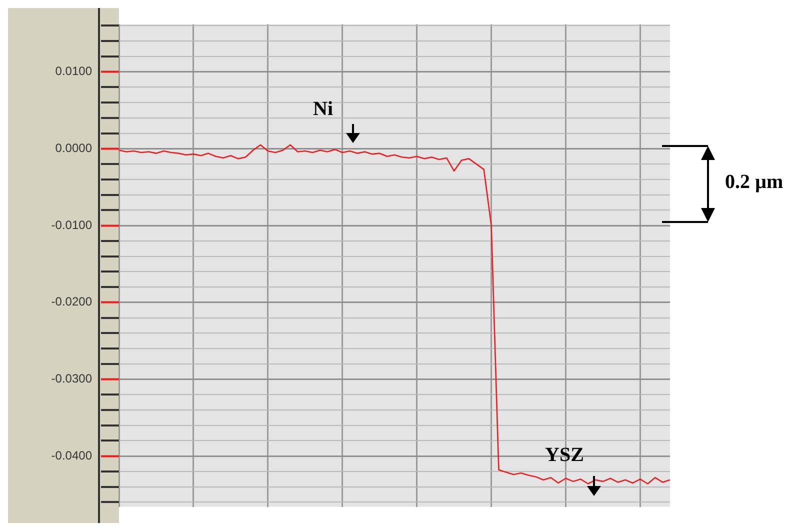 This screenshot has width=807, height=531. What do you see at coordinates (754, 182) in the screenshot?
I see `text: 0.2 µm` at bounding box center [754, 182].